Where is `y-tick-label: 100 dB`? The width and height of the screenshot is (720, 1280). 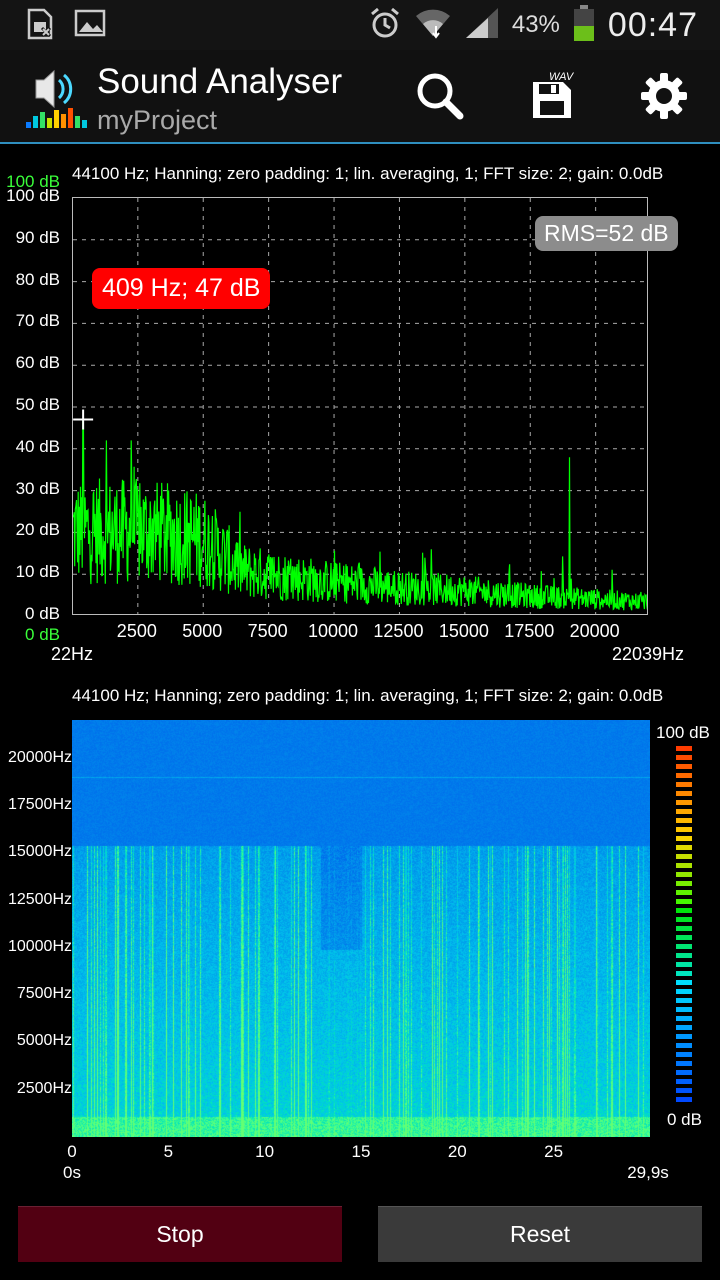
y-tick-label: 100 dB is located at coordinates (33, 195).